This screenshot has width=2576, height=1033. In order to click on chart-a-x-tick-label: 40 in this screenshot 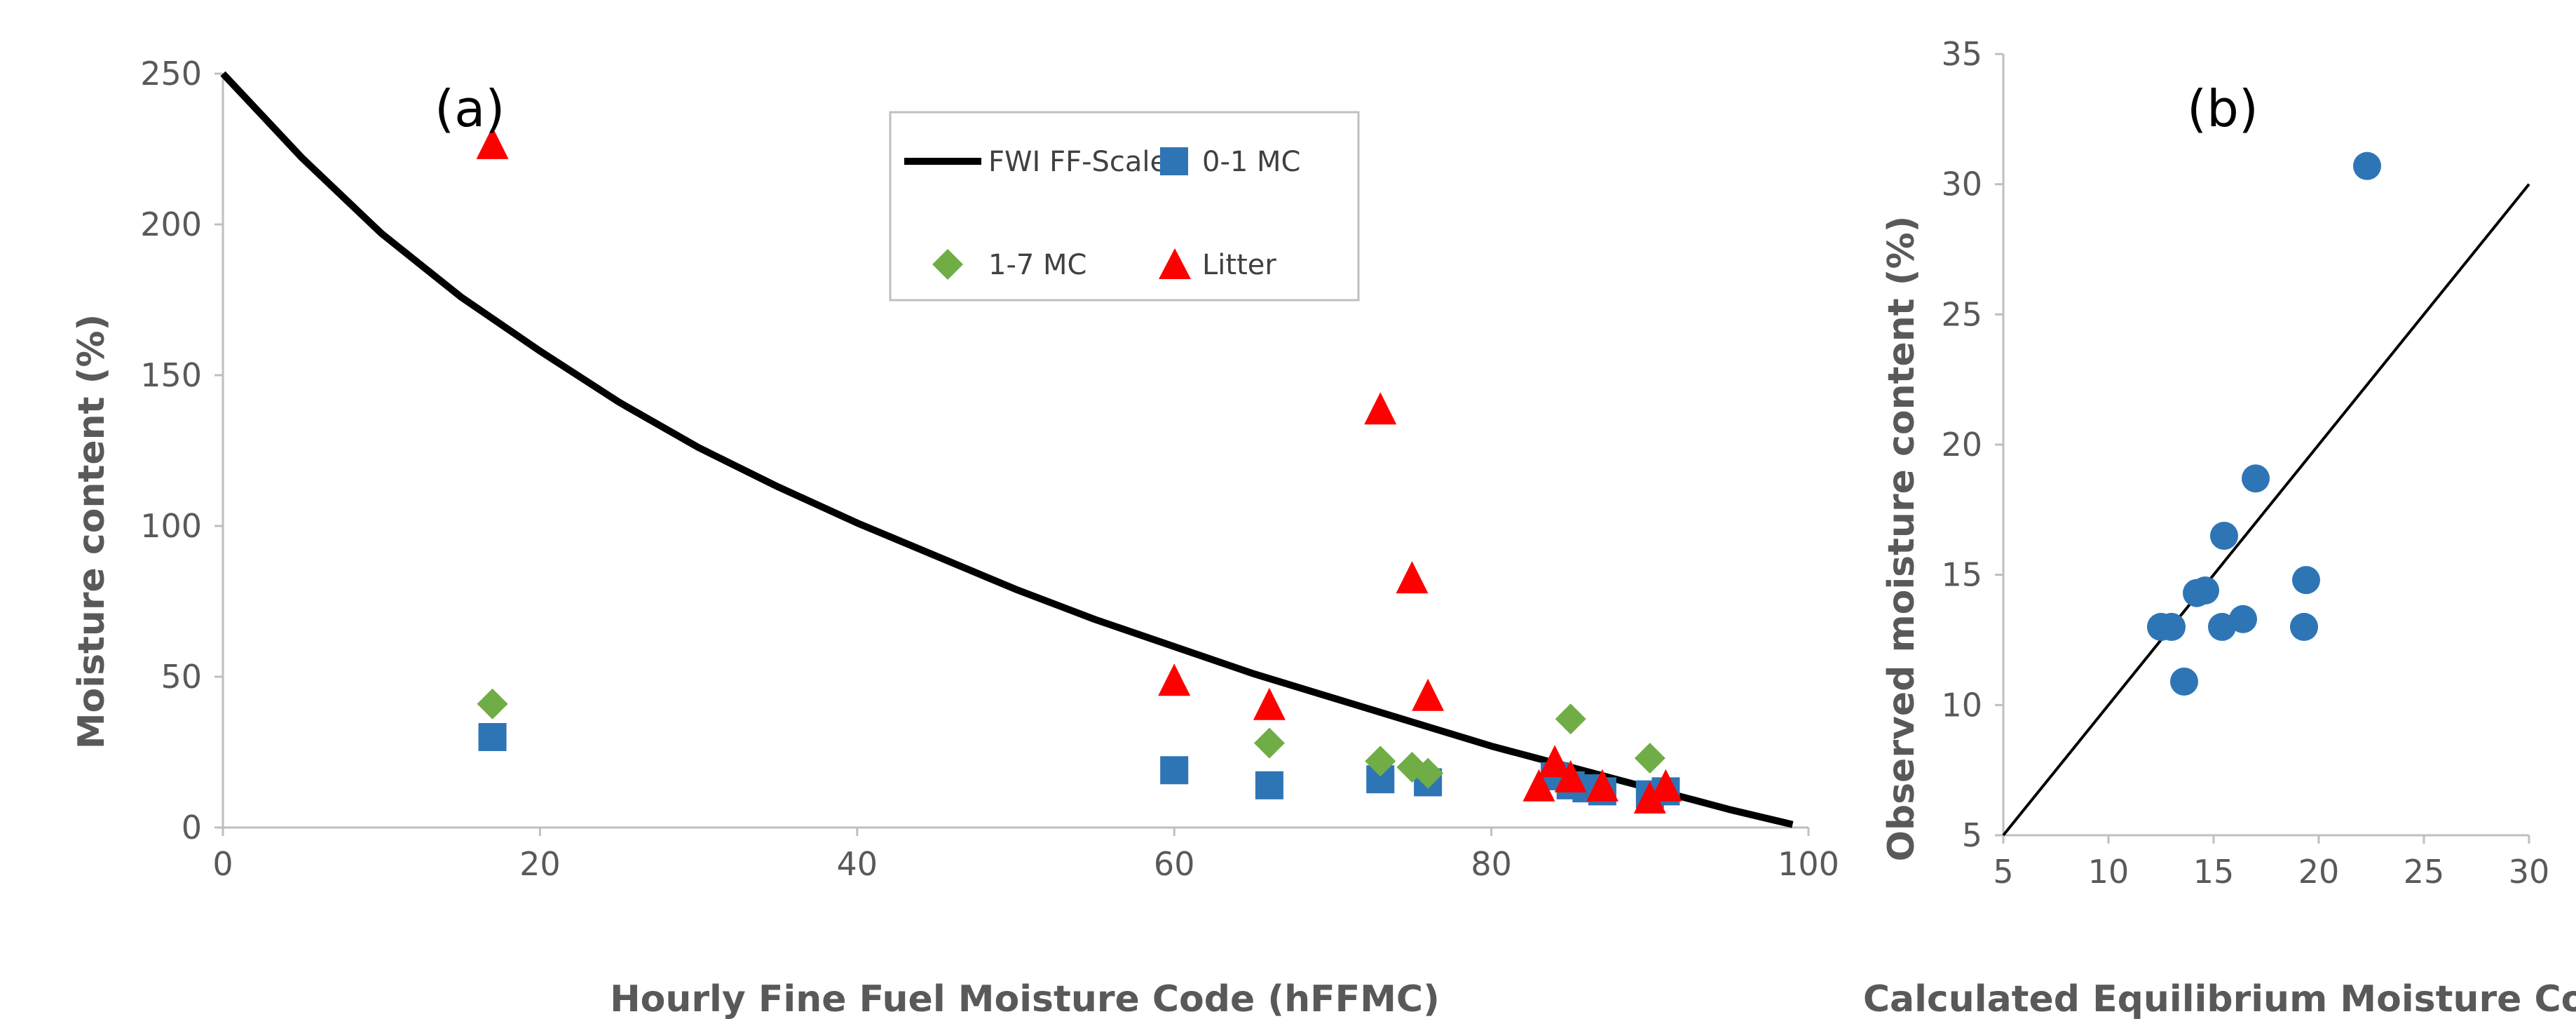, I will do `click(858, 864)`.